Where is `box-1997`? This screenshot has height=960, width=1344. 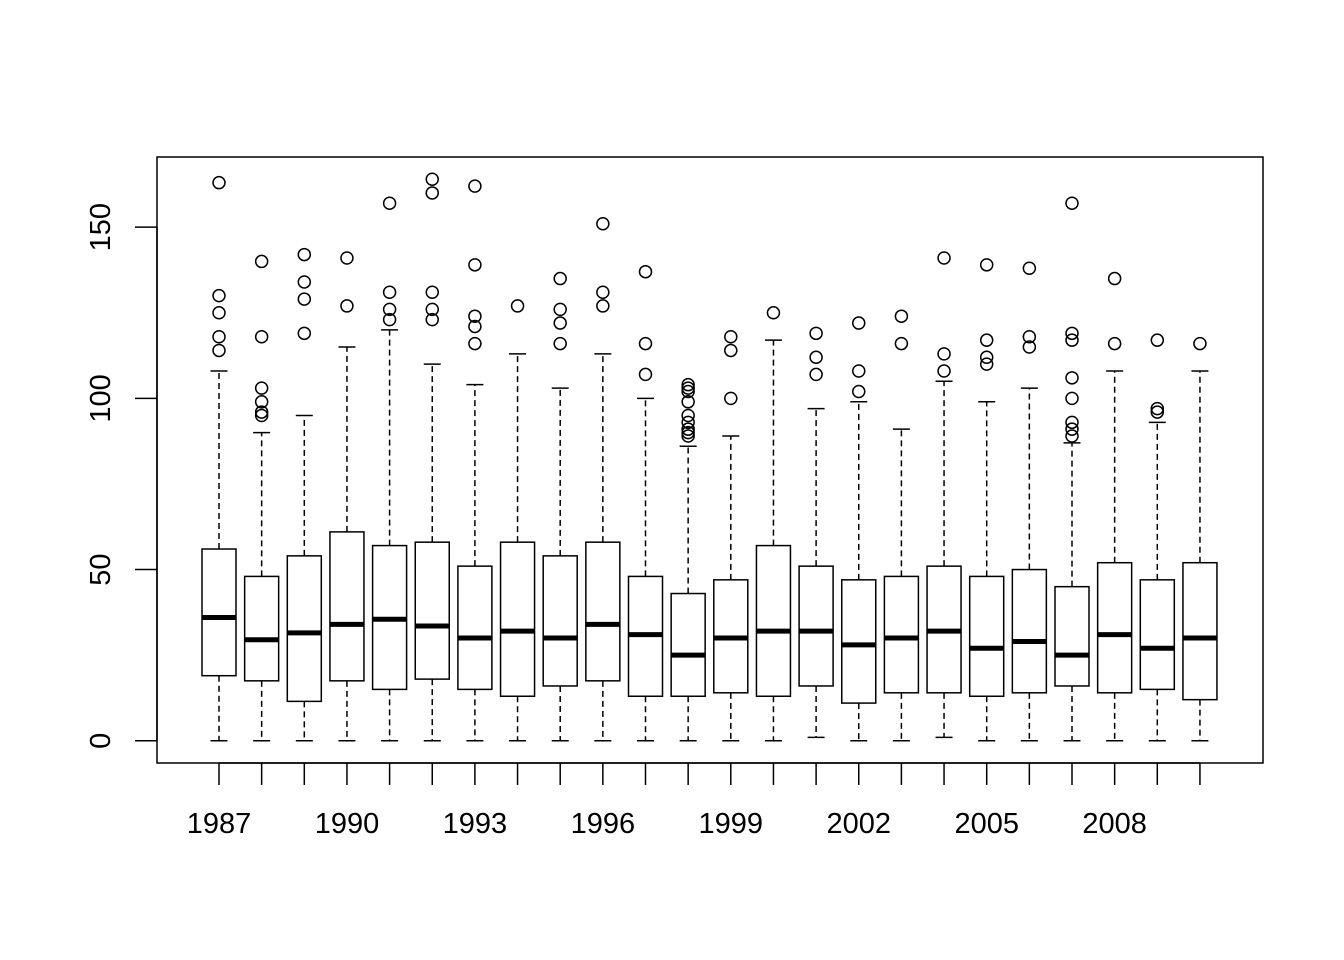
box-1997 is located at coordinates (645, 503).